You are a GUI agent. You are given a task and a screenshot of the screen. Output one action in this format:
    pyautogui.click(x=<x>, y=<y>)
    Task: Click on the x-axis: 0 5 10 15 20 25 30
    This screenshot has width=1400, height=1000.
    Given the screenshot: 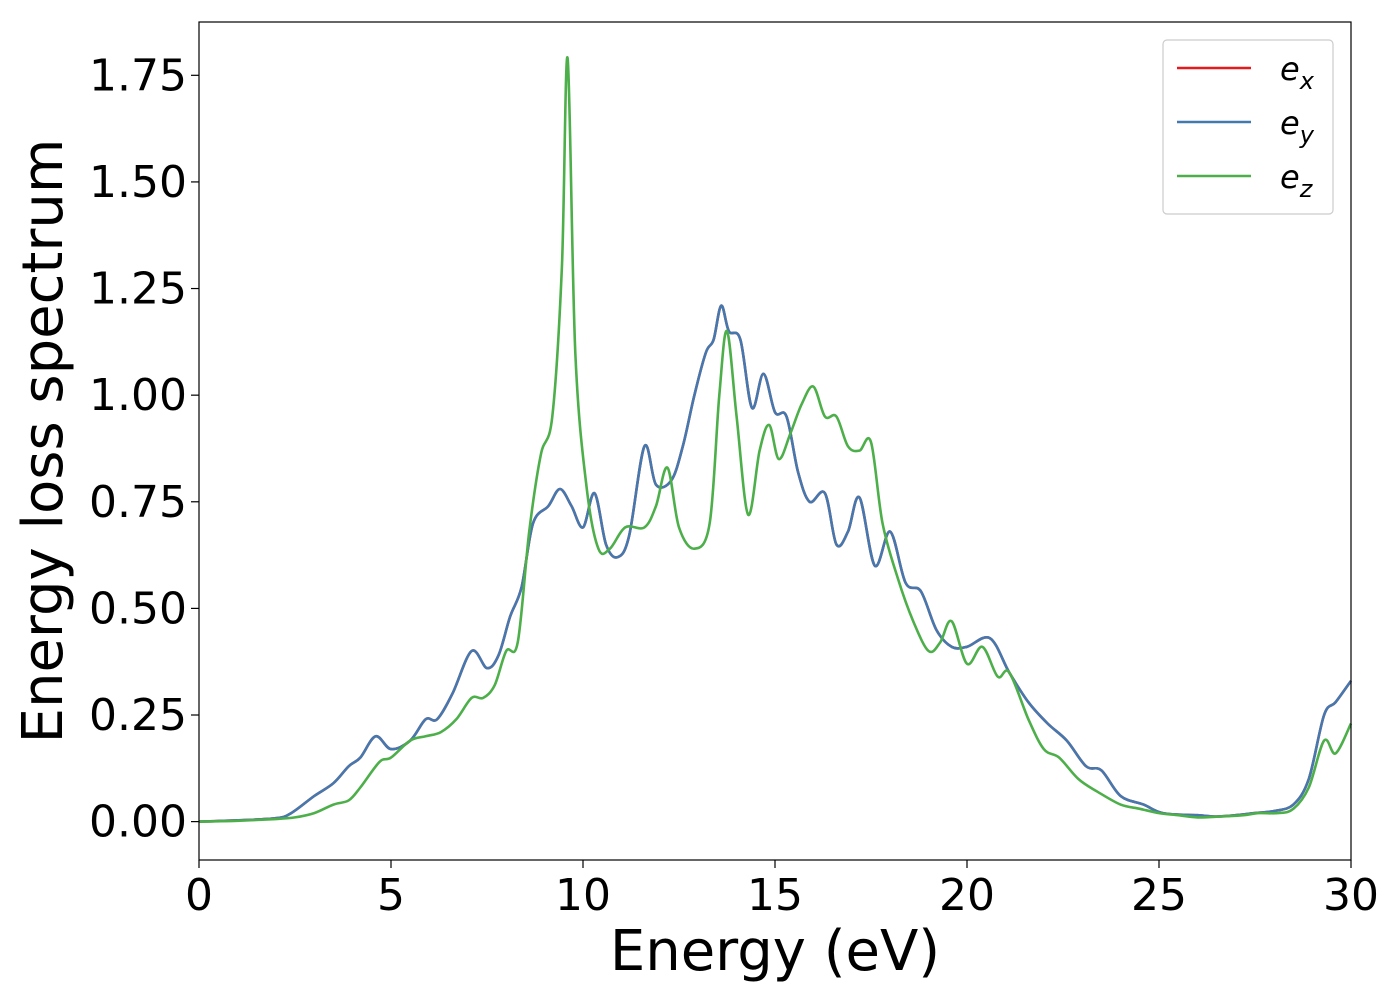 What is the action you would take?
    pyautogui.click(x=782, y=890)
    